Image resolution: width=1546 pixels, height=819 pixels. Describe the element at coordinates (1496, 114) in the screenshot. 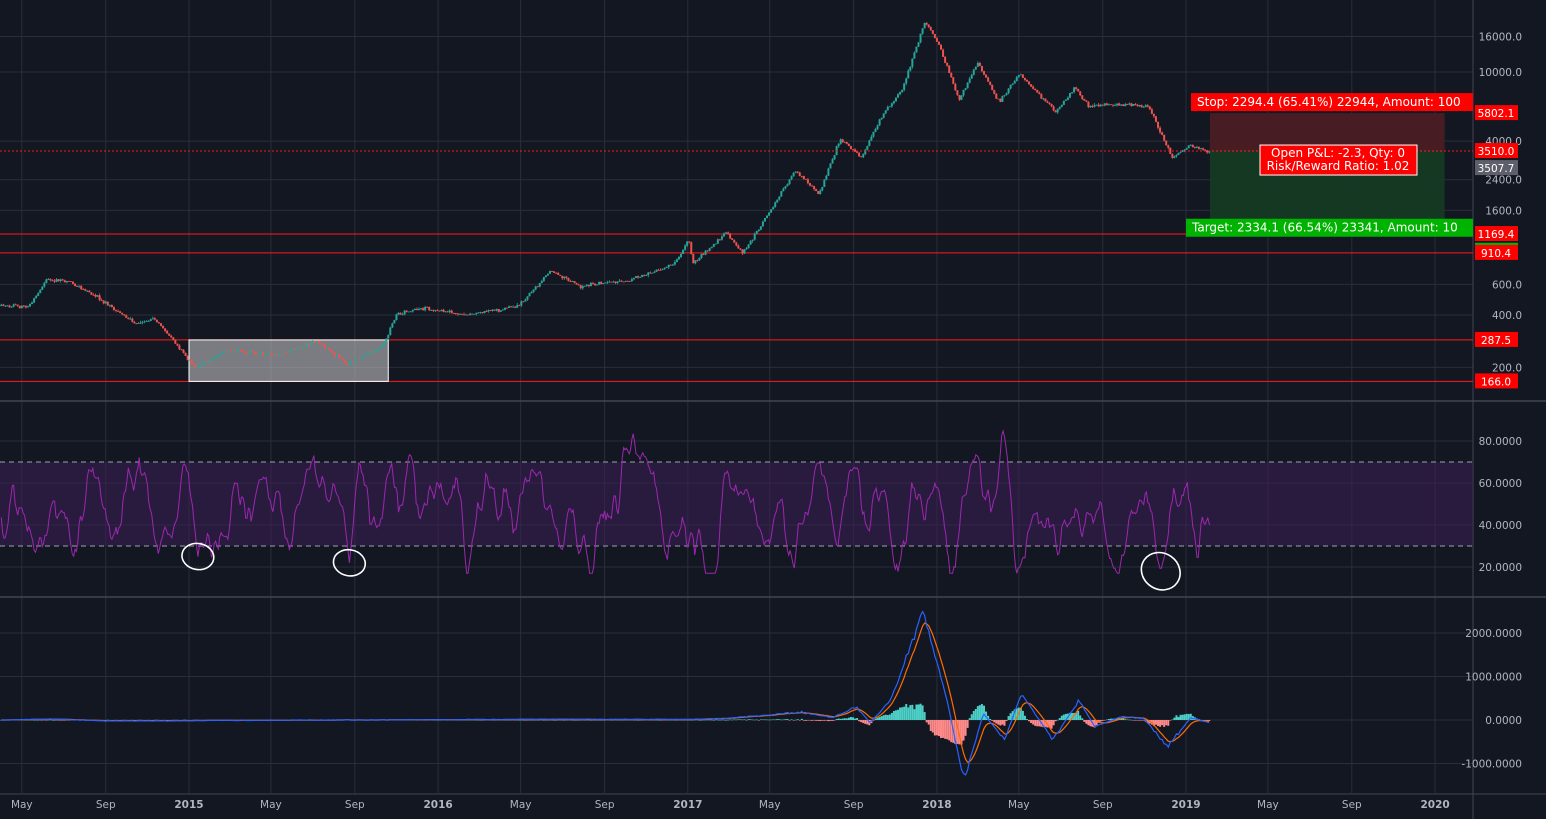

I see `price-badge-label: 5802.1` at that location.